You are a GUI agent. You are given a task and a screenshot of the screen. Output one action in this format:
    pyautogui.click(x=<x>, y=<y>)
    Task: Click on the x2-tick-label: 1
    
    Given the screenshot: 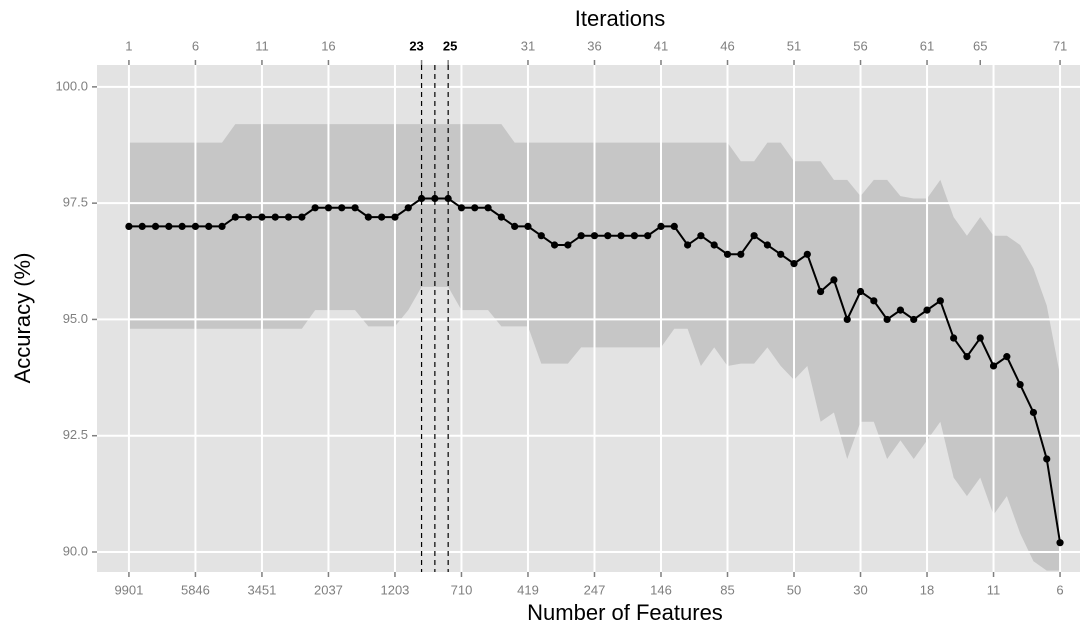 What is the action you would take?
    pyautogui.click(x=128, y=45)
    